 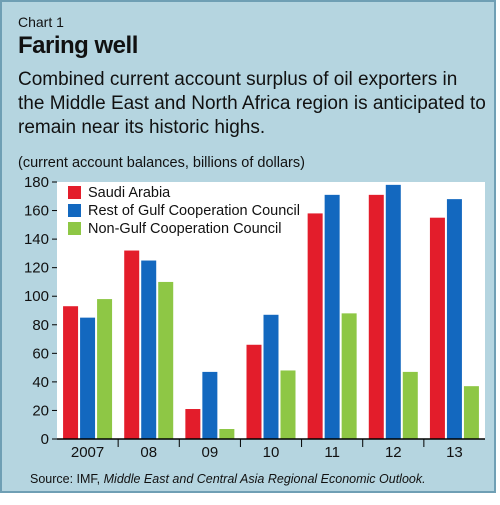 What do you see at coordinates (36, 182) in the screenshot?
I see `y-tick-label: 180` at bounding box center [36, 182].